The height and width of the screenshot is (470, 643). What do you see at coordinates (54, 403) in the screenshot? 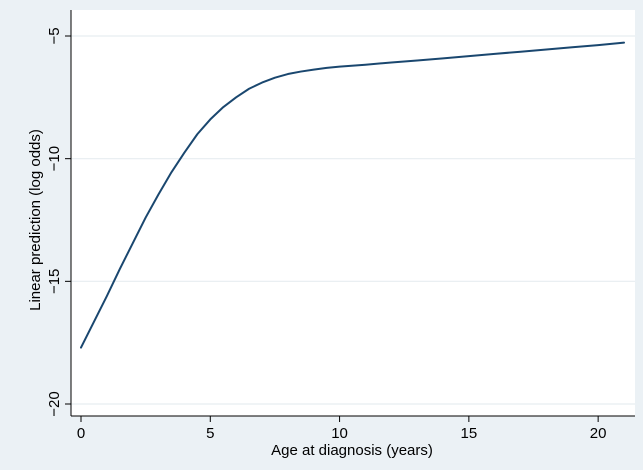
I see `y-tick-label-0: −20` at bounding box center [54, 403].